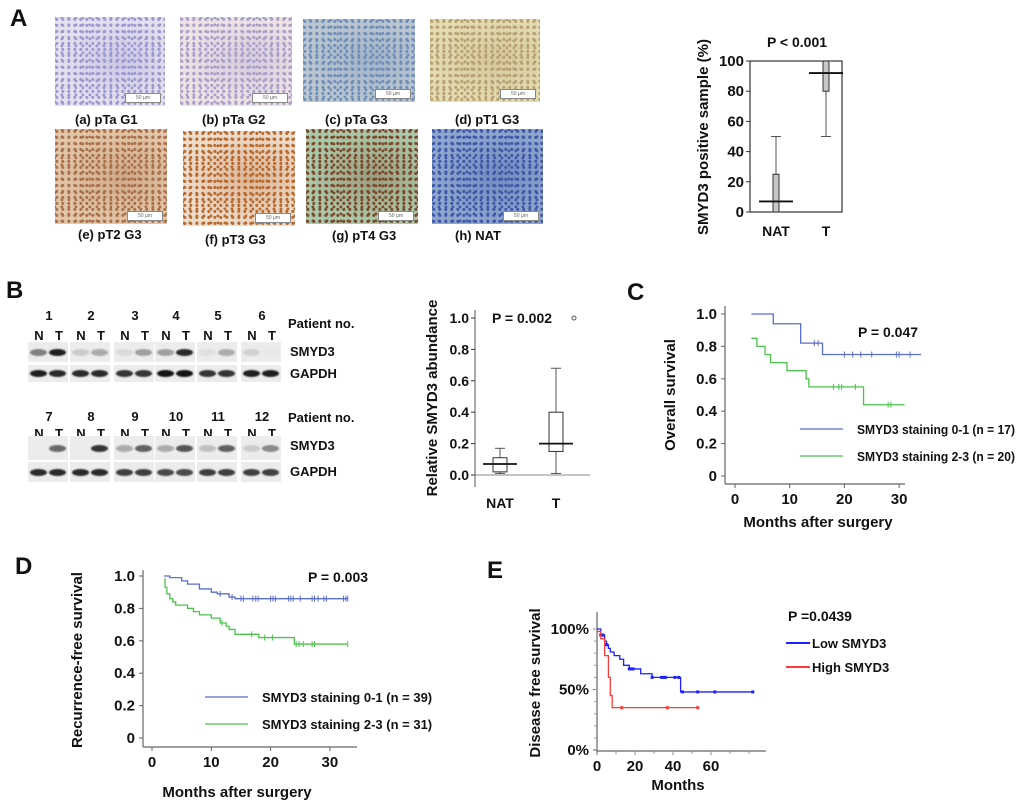 The image size is (1020, 805). Describe the element at coordinates (500, 503) in the screenshot. I see `category-label: NAT` at that location.